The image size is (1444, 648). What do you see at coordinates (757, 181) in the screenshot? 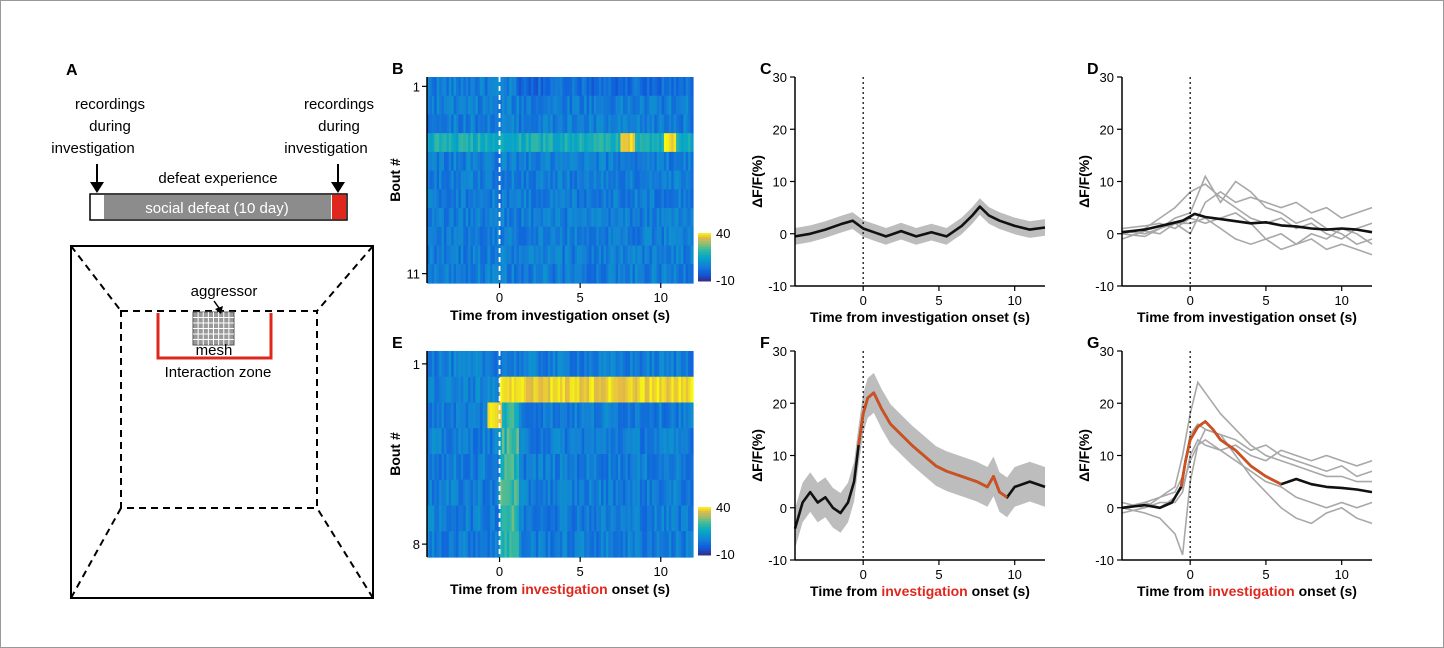
I see `y-axis-label: ΔF/F(%)` at bounding box center [757, 181].